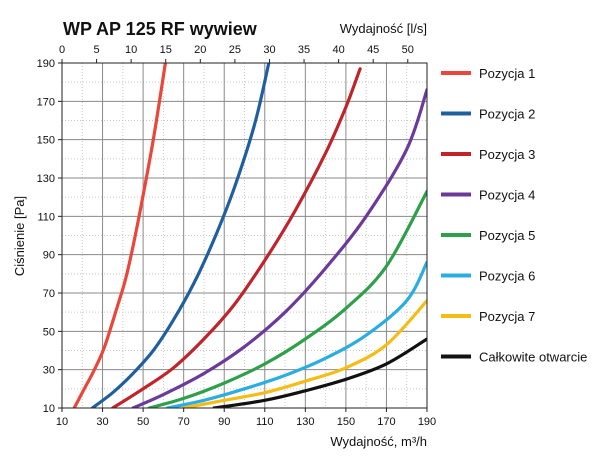 The image size is (615, 463). I want to click on y-tick-label: 170, so click(46, 102).